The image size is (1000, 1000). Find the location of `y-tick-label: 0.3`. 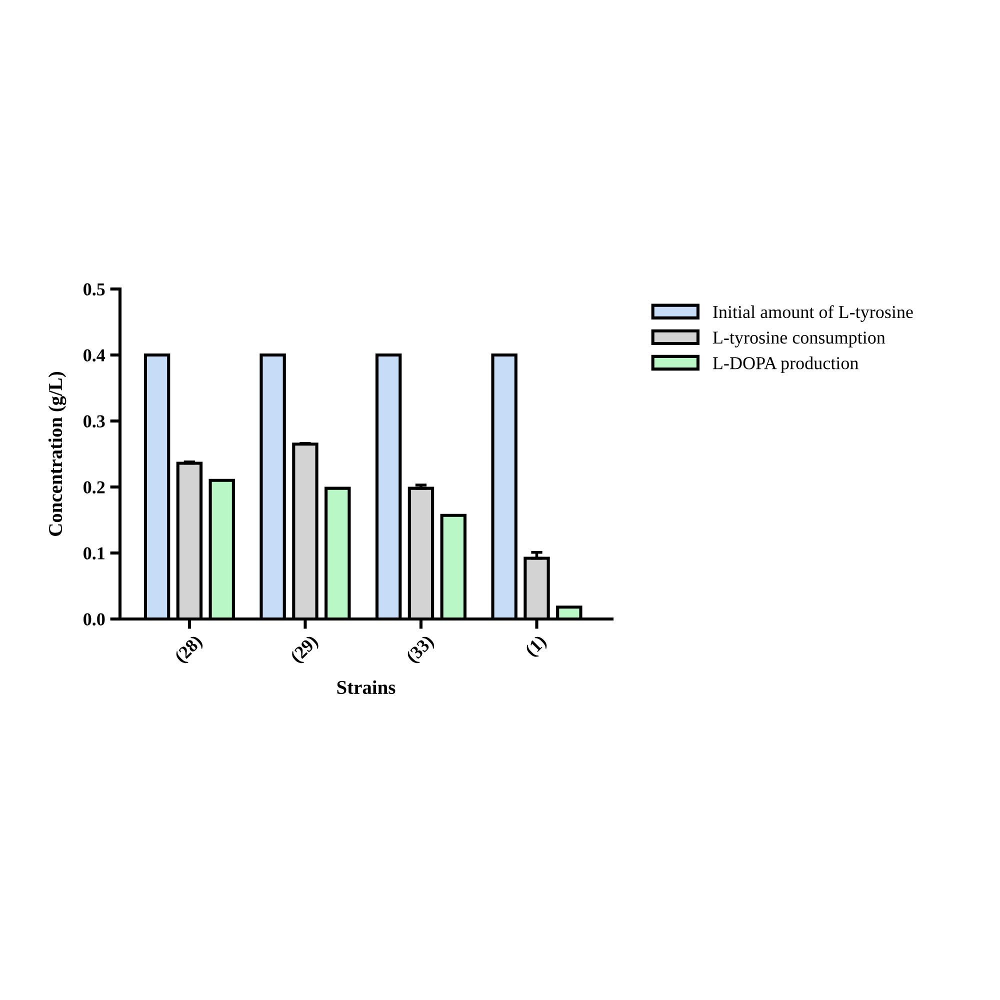

y-tick-label: 0.3 is located at coordinates (94, 421).